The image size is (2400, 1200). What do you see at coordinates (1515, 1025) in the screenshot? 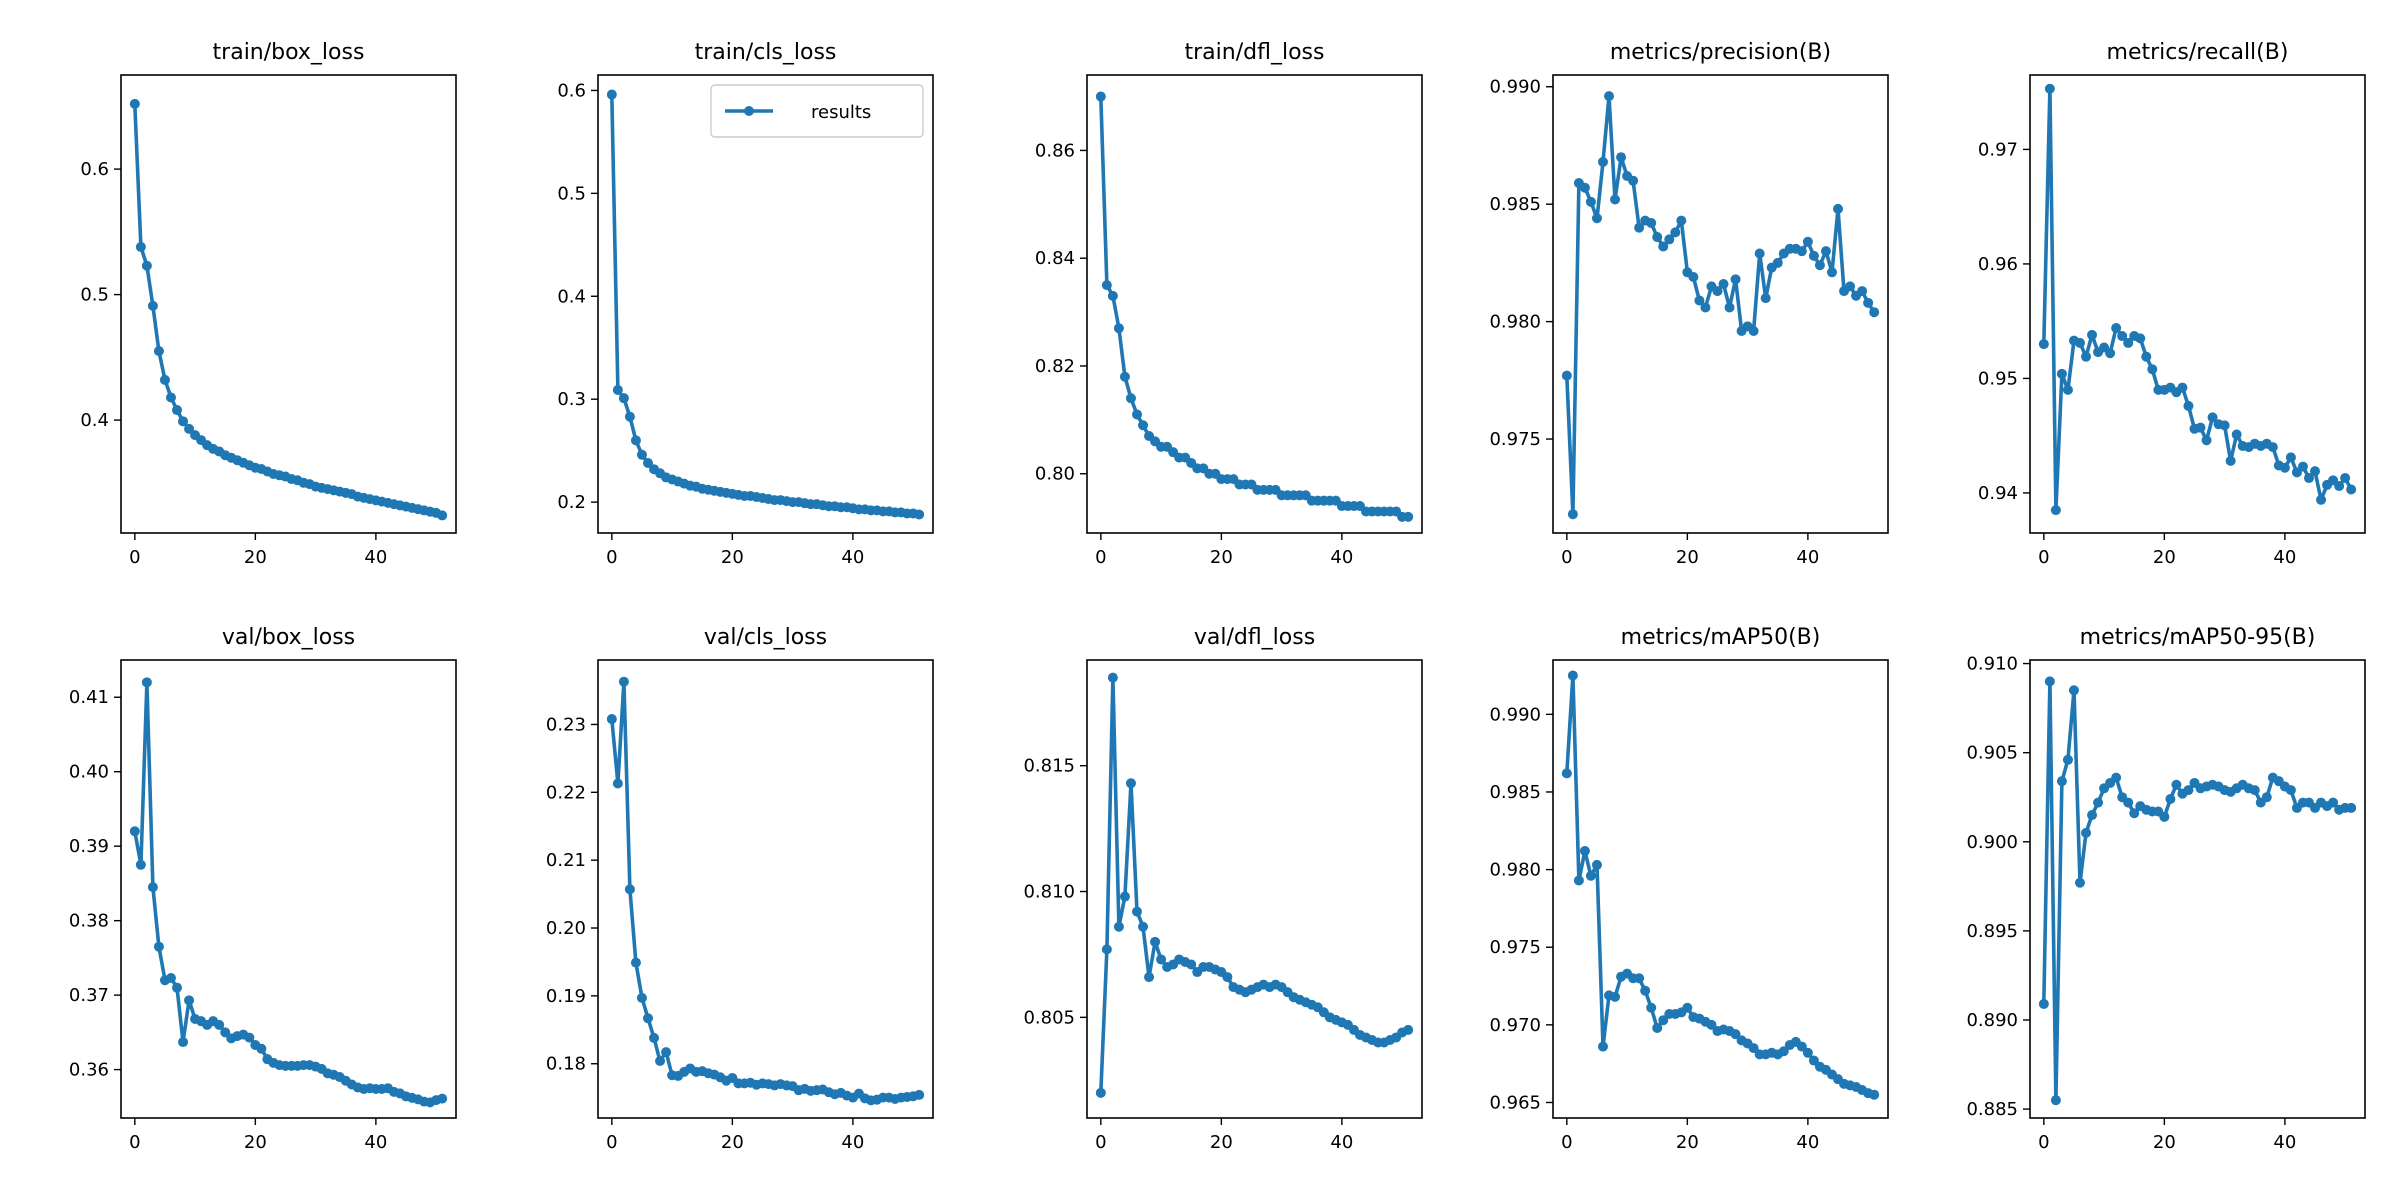
I see `y-tick-label: 0.970` at bounding box center [1515, 1025].